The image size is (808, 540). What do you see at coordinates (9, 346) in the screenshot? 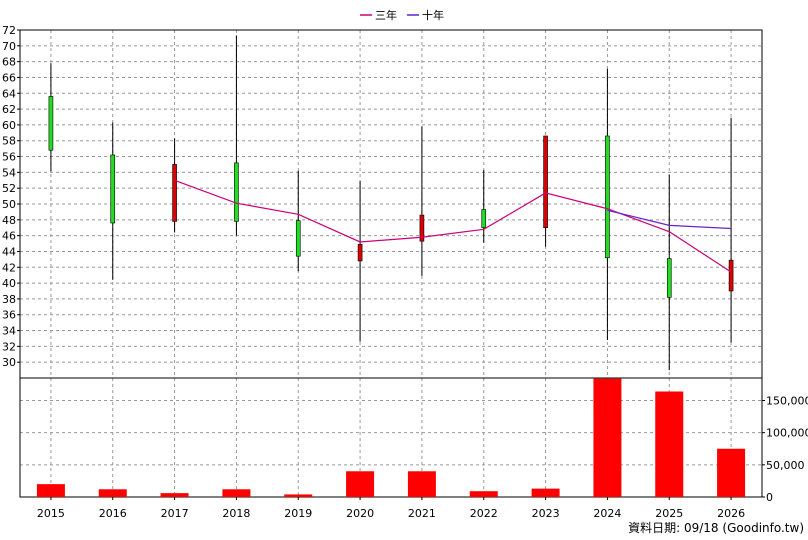
I see `price-tick-label: 32` at bounding box center [9, 346].